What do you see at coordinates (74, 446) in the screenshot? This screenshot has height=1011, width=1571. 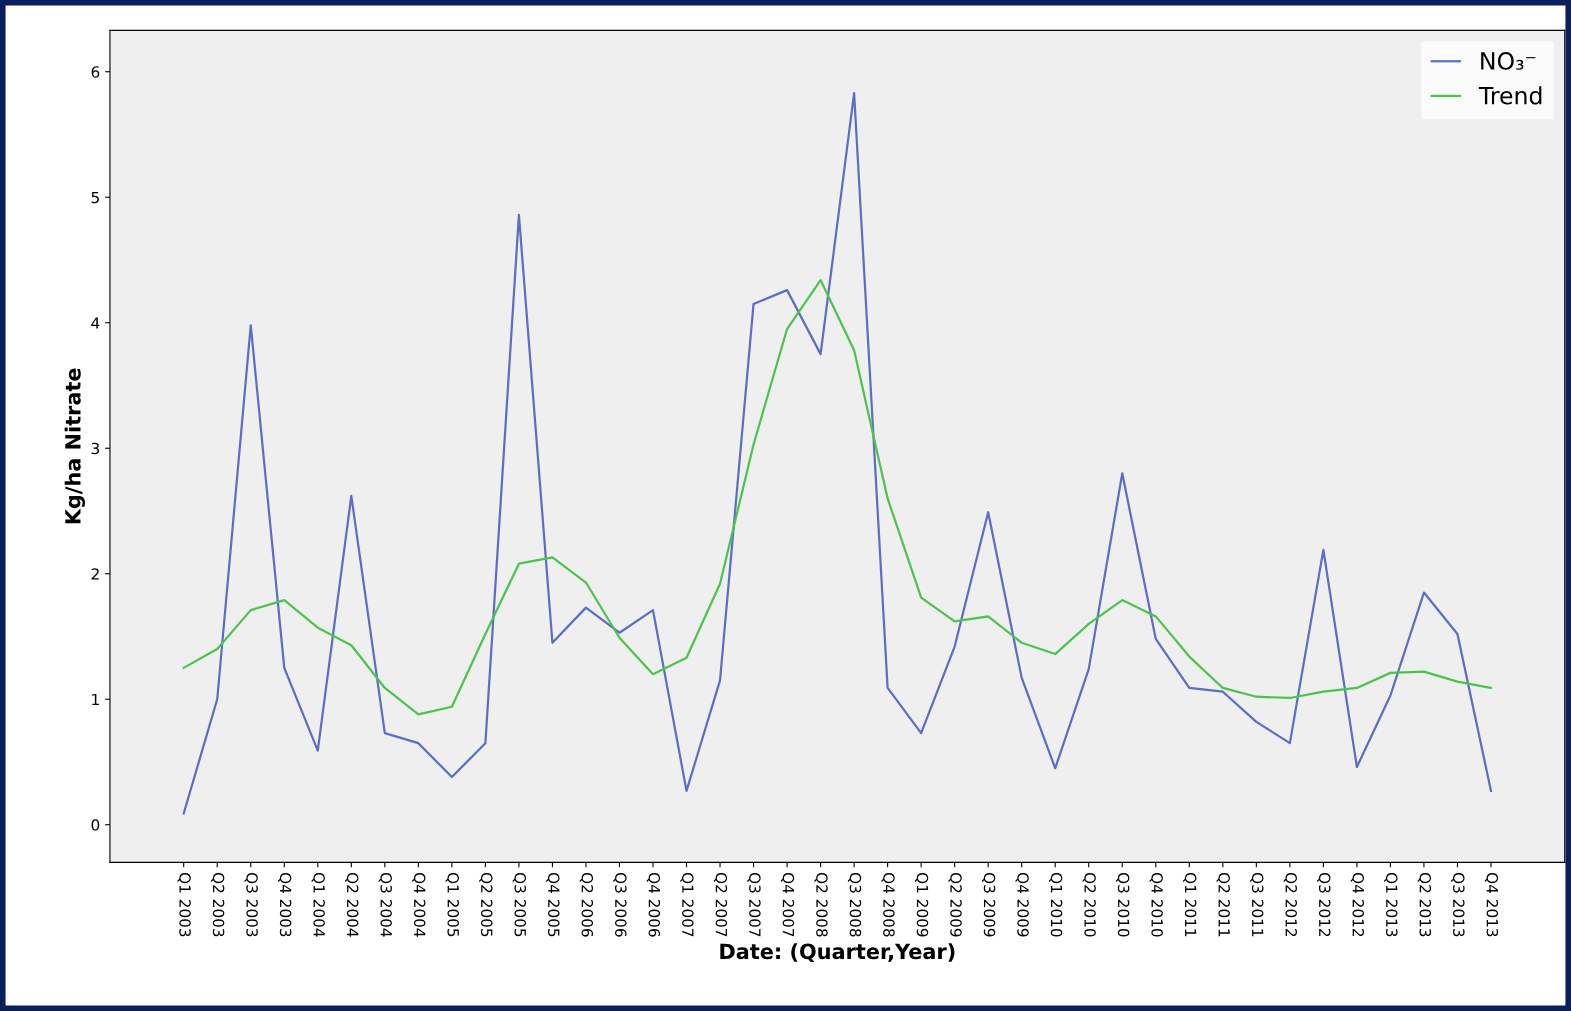 I see `y-axis-title: Kg/ha Nitrate` at bounding box center [74, 446].